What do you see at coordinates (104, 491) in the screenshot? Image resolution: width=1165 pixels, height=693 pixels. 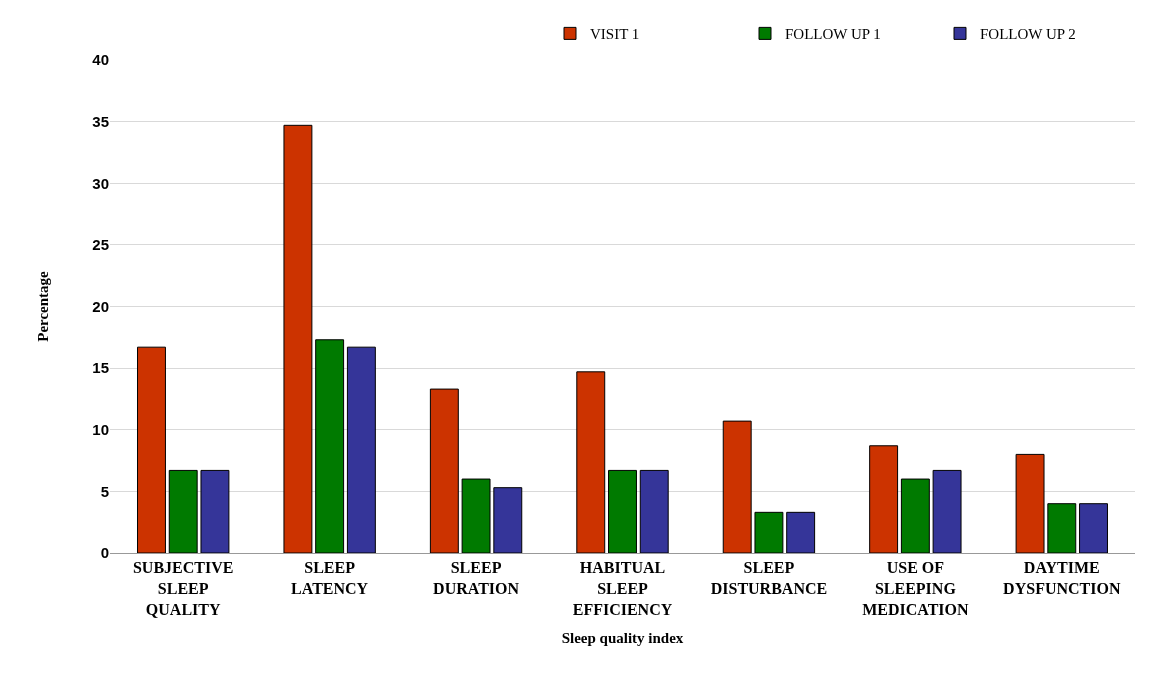 I see `y-tick-label: 5` at bounding box center [104, 491].